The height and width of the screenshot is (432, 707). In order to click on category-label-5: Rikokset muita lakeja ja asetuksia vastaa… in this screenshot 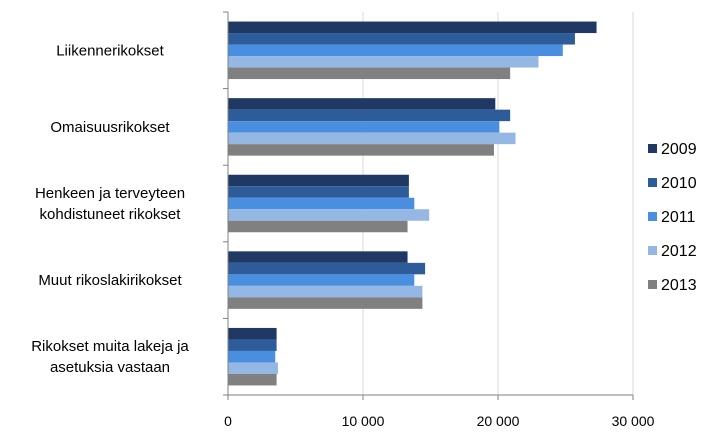, I will do `click(110, 357)`.